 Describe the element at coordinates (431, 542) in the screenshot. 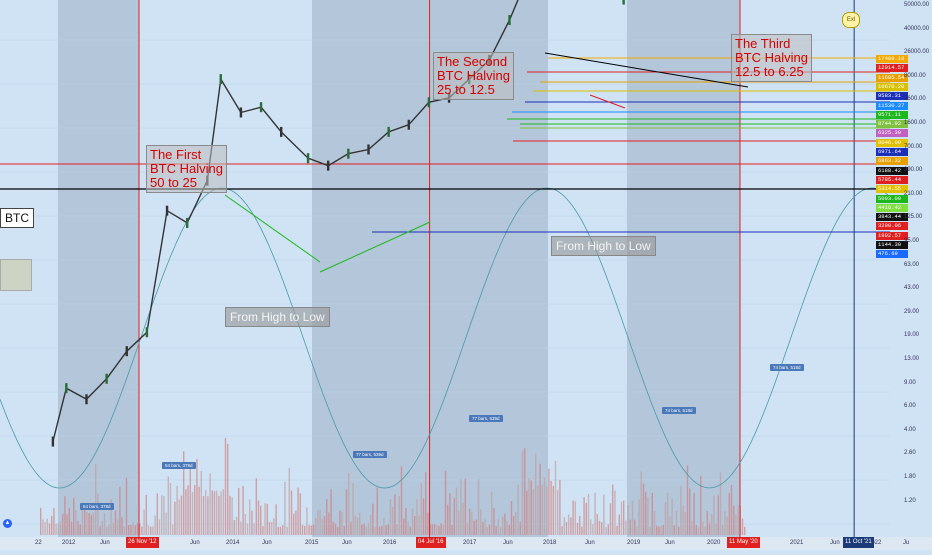

I see `date-flag-halving-2: 04 Jul '16` at that location.